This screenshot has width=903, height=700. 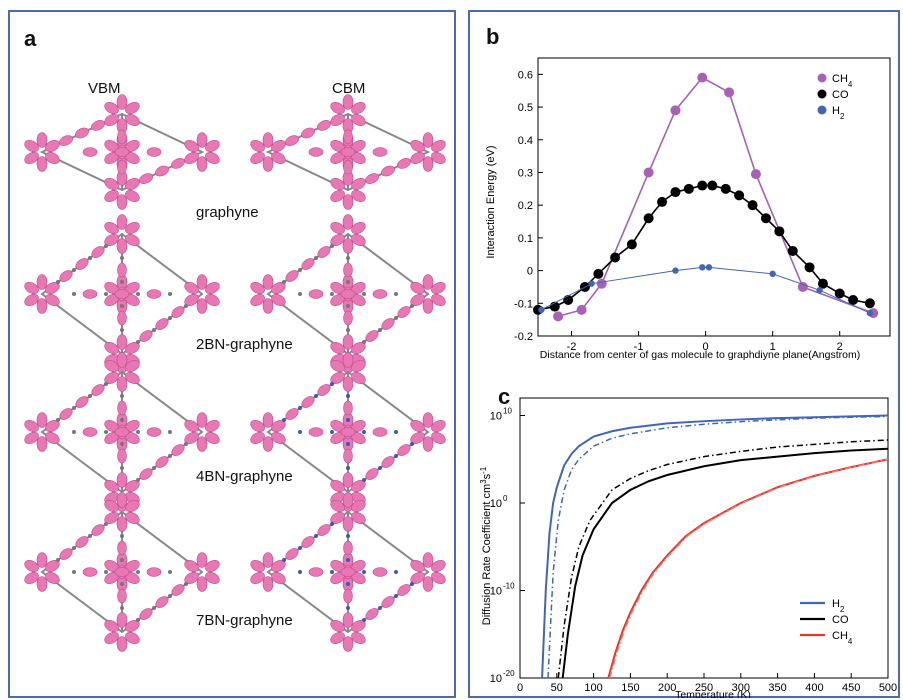 What do you see at coordinates (725, 563) in the screenshot?
I see `chart-c-series-co-line` at bounding box center [725, 563].